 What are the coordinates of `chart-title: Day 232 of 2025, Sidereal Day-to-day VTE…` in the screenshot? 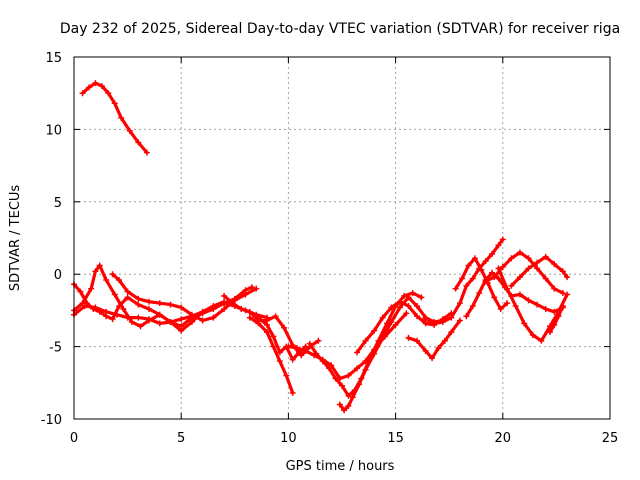 It's located at (340, 29).